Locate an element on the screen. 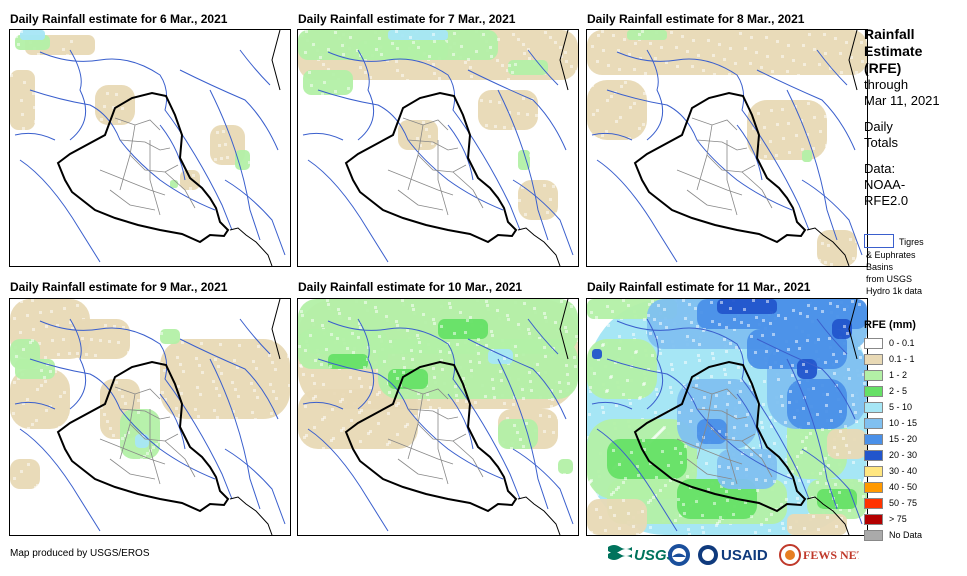  legend-item: 10 - 15 is located at coordinates (914, 424).